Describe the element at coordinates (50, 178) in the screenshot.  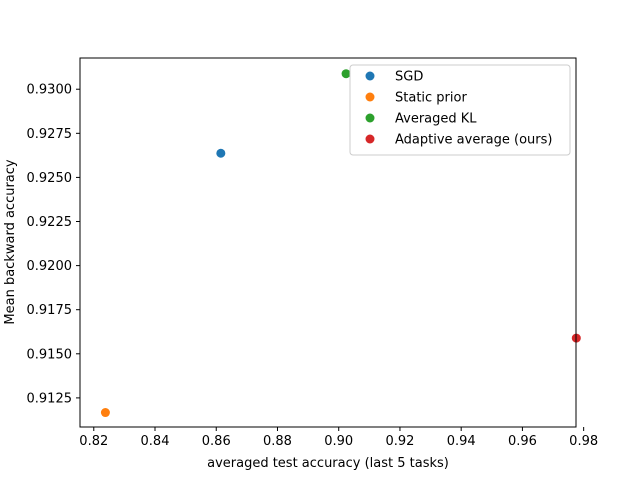
I see `y-tick-label: 0.9250` at that location.